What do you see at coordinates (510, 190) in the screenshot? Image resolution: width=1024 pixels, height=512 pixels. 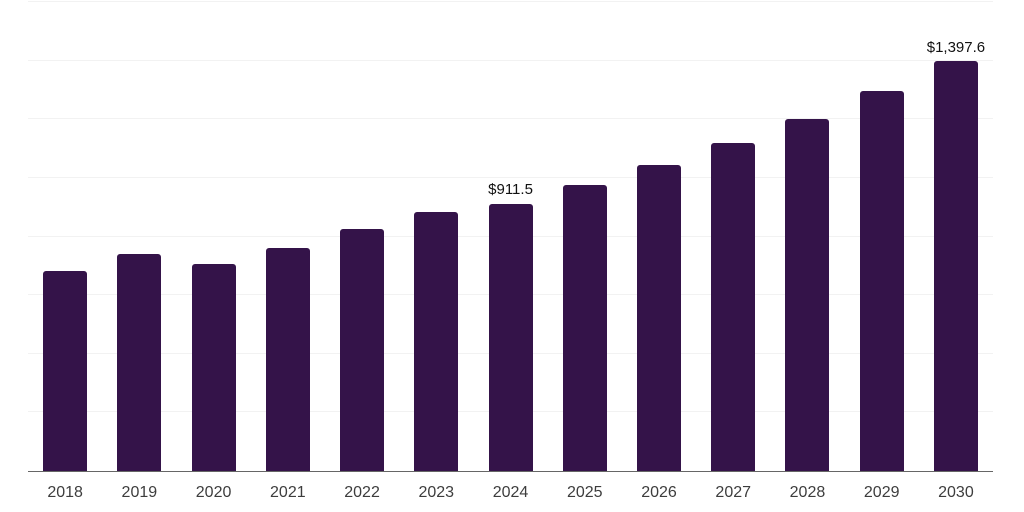 I see `data-label-2024: $911.5` at bounding box center [510, 190].